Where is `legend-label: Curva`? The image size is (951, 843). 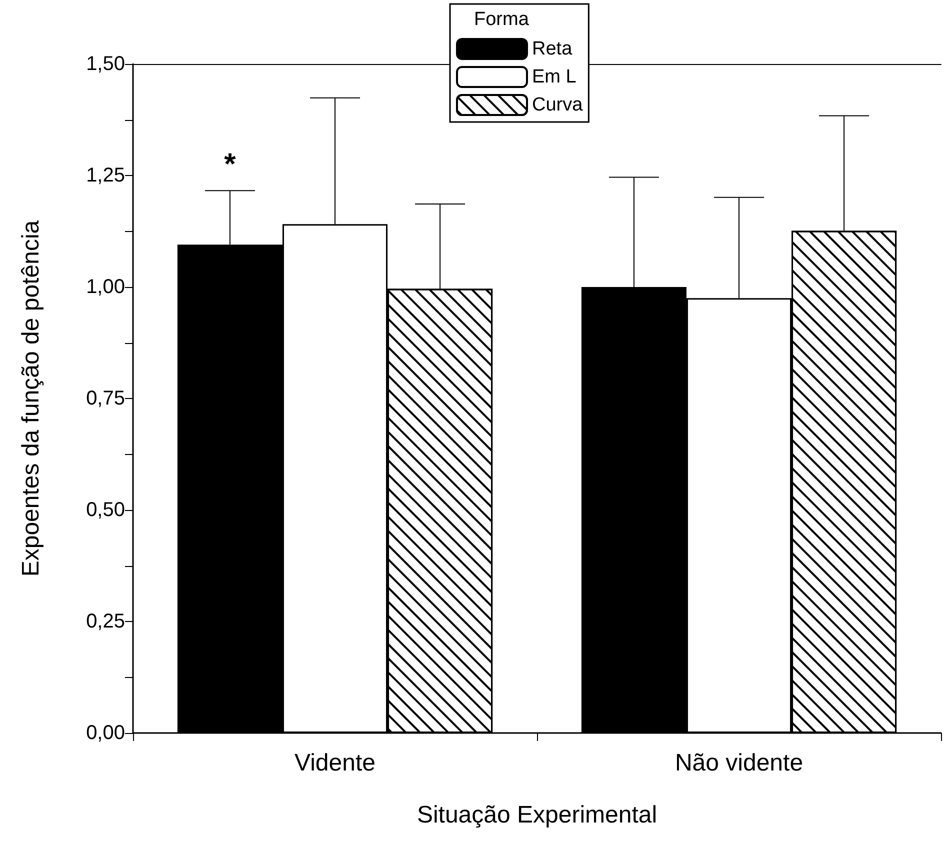
legend-label: Curva is located at coordinates (558, 105).